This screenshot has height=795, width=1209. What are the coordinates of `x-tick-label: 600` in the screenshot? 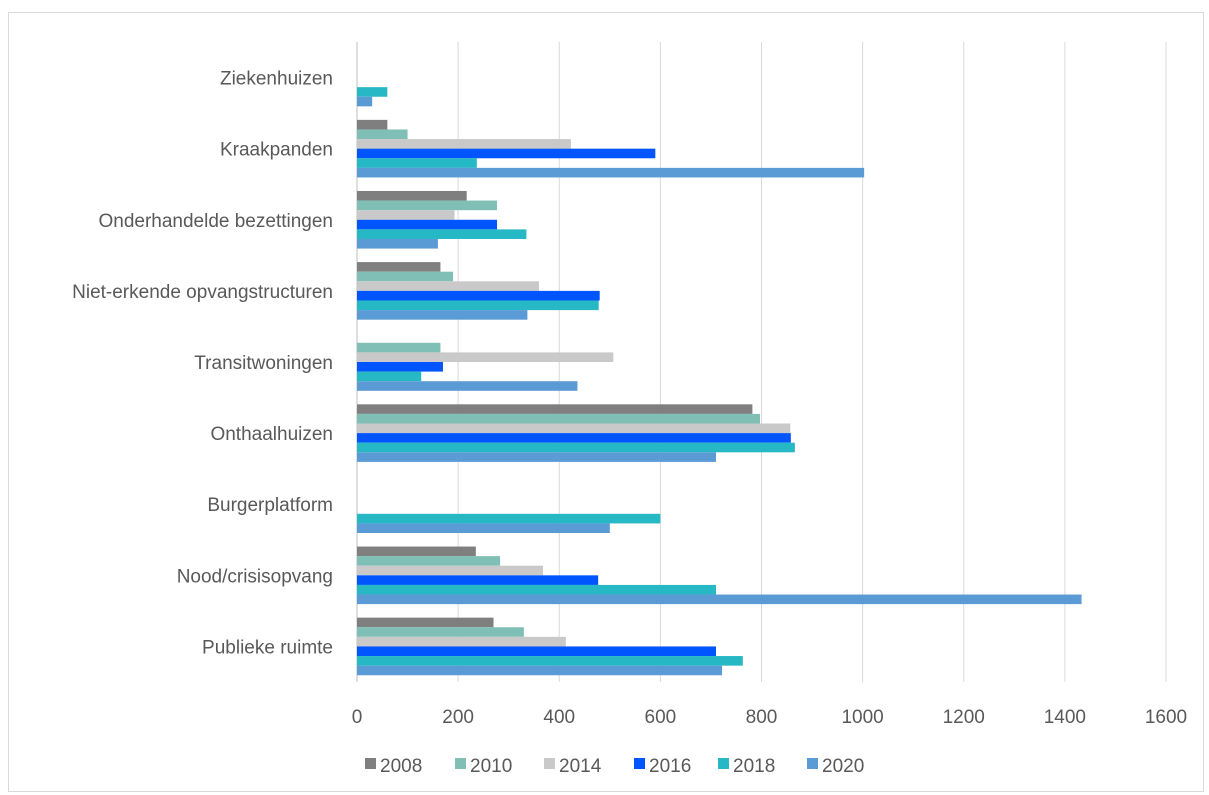 It's located at (661, 717).